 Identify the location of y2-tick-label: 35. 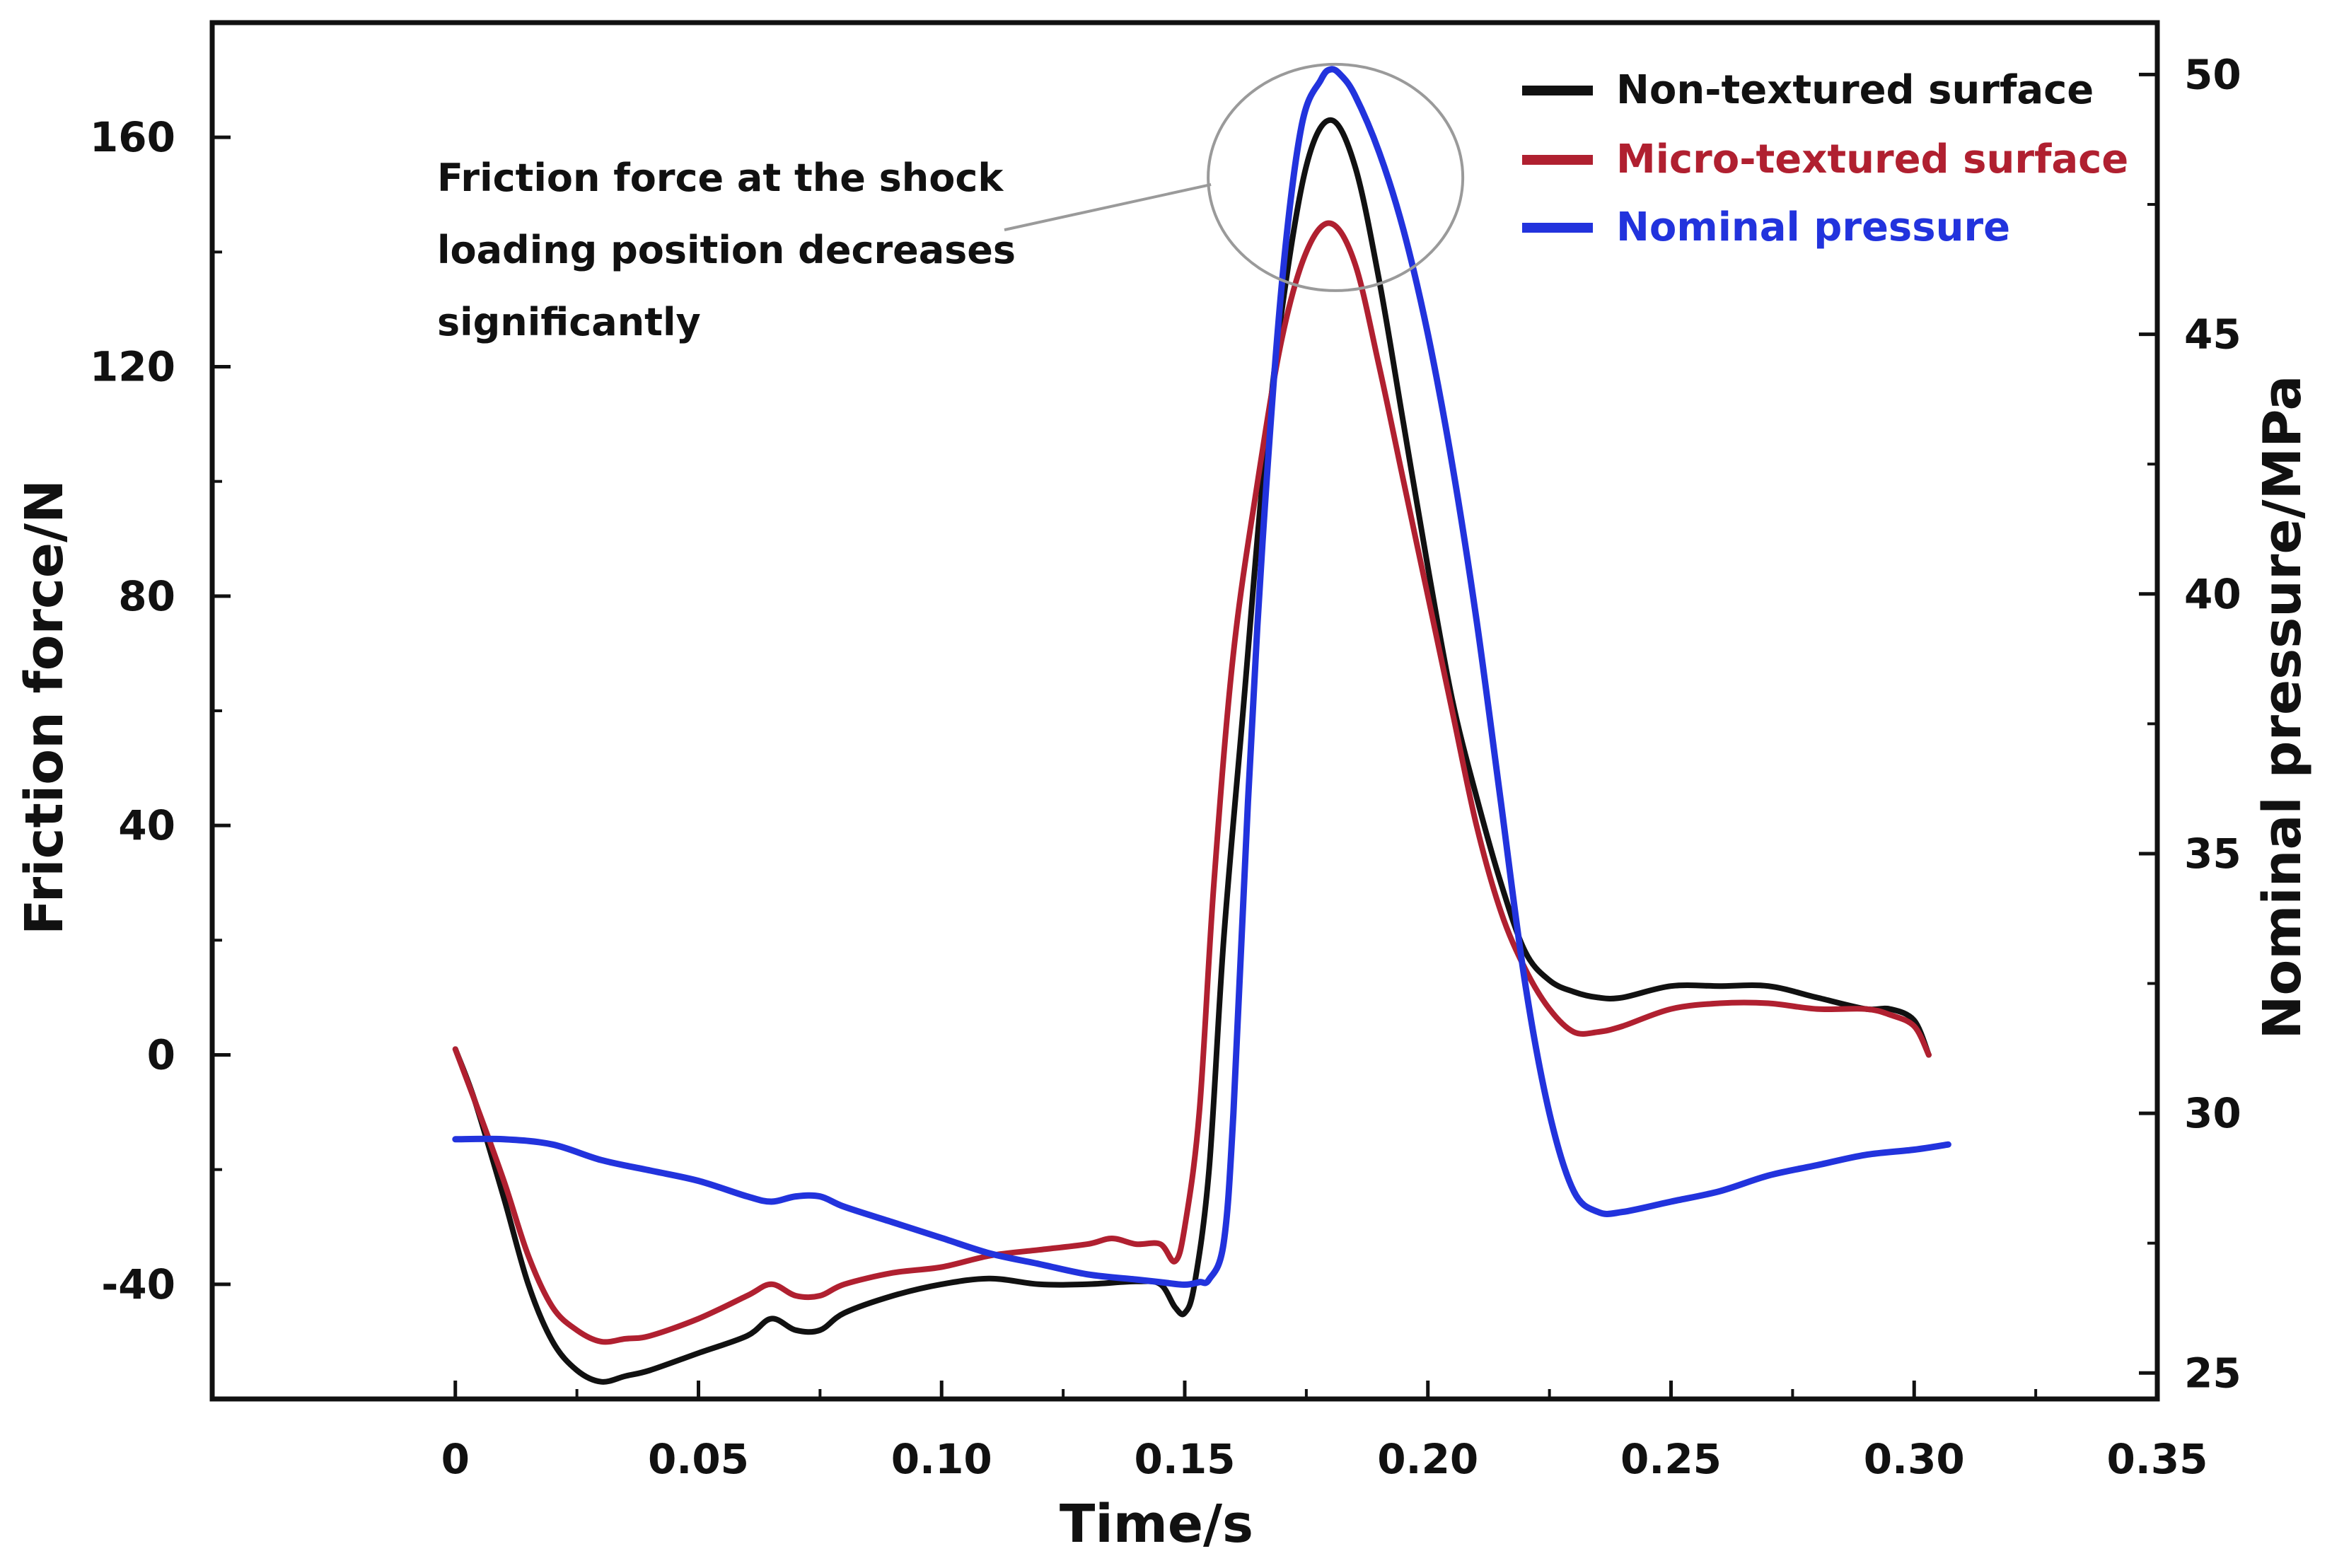
(2212, 854).